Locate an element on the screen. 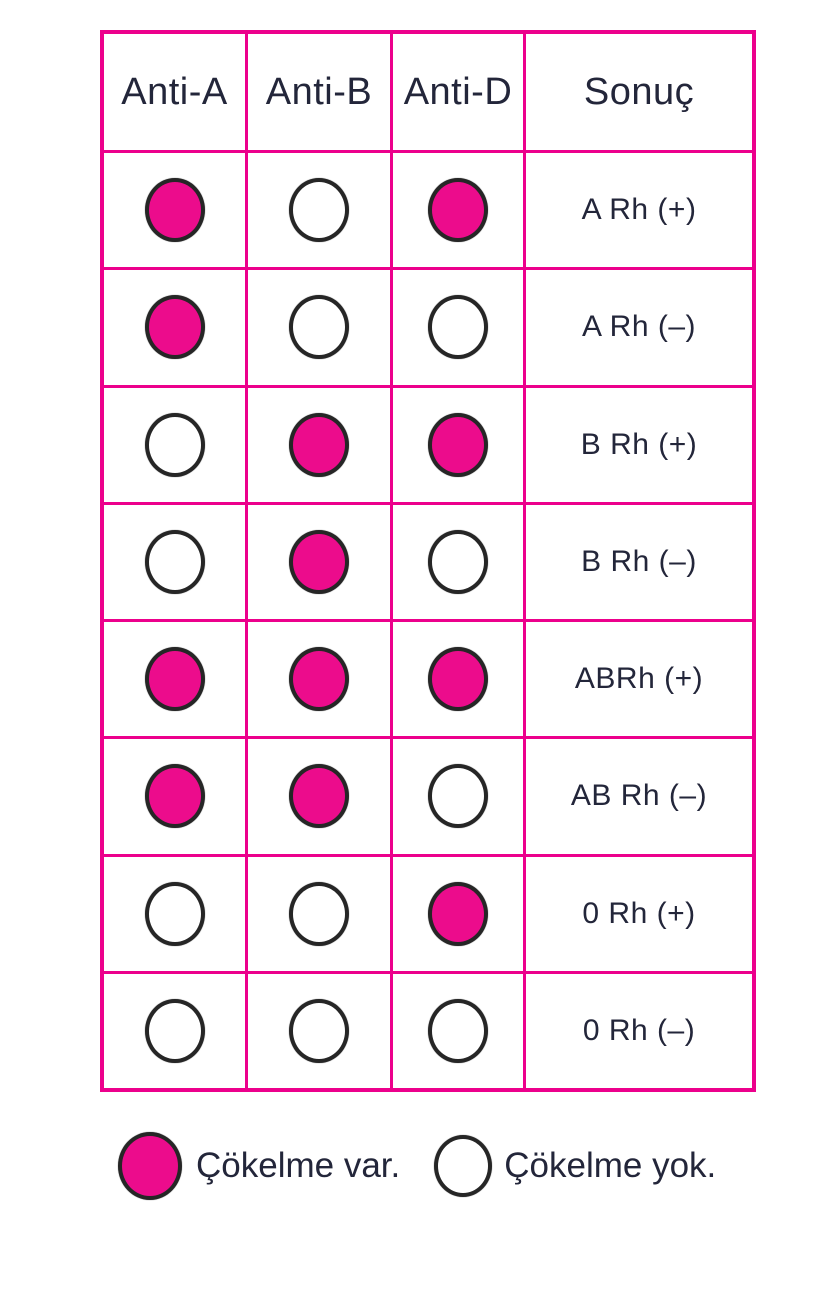 The width and height of the screenshot is (825, 1302). cell-result: B Rh (–) is located at coordinates (639, 561).